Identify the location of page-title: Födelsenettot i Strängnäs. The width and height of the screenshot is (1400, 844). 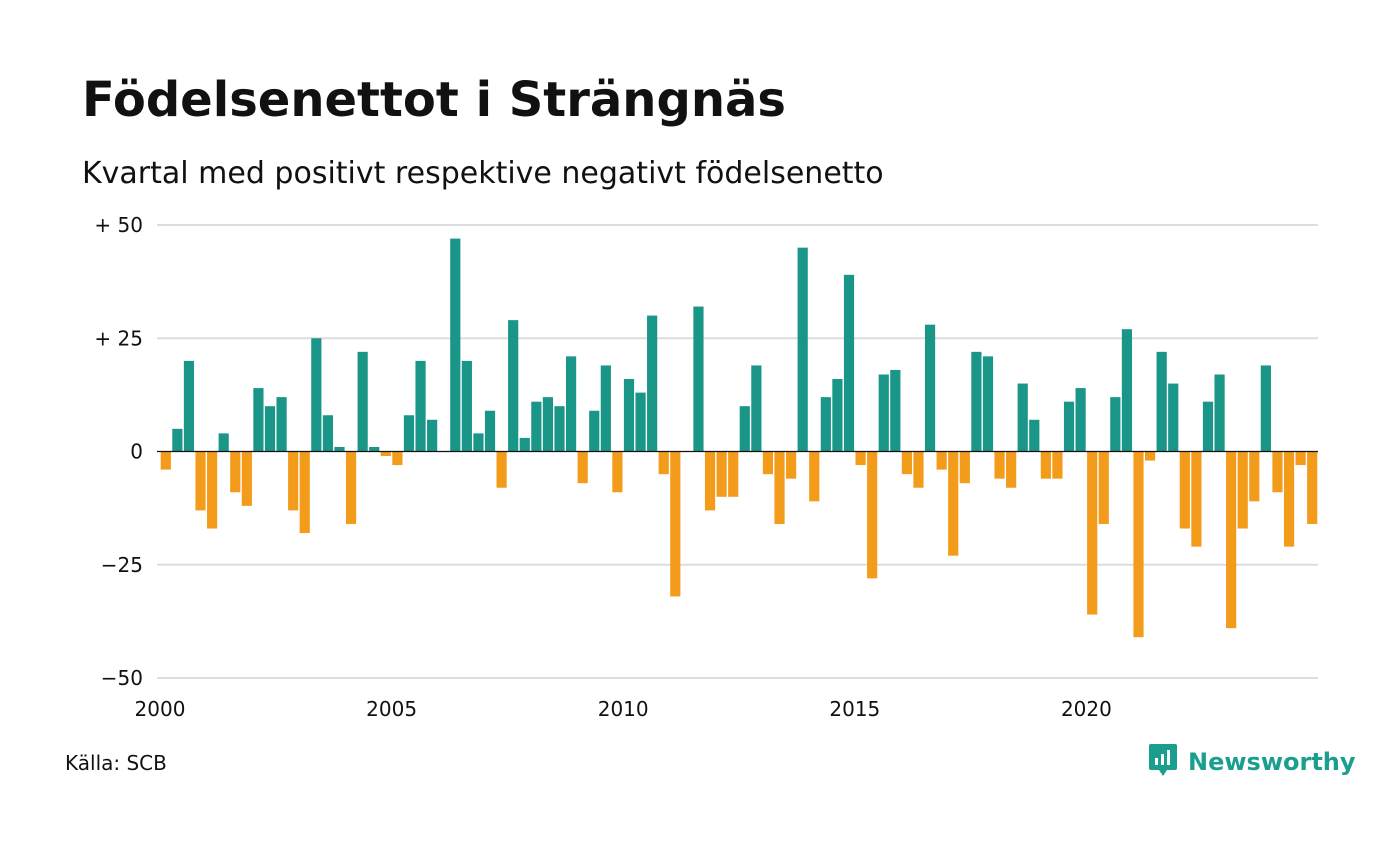
(434, 100).